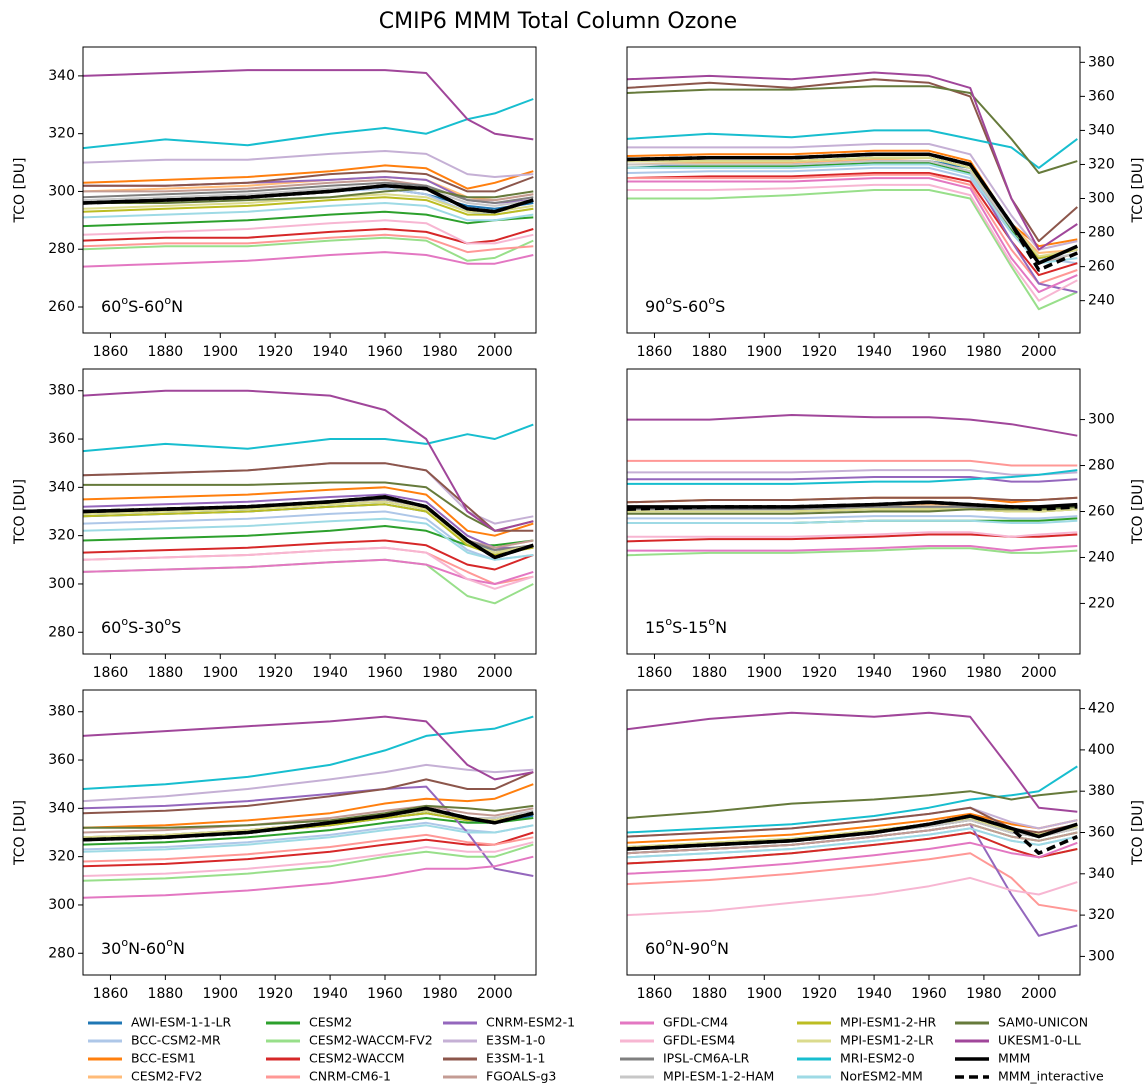 This screenshot has width=1148, height=1086. What do you see at coordinates (111, 627) in the screenshot?
I see `region-text: 60` at bounding box center [111, 627].